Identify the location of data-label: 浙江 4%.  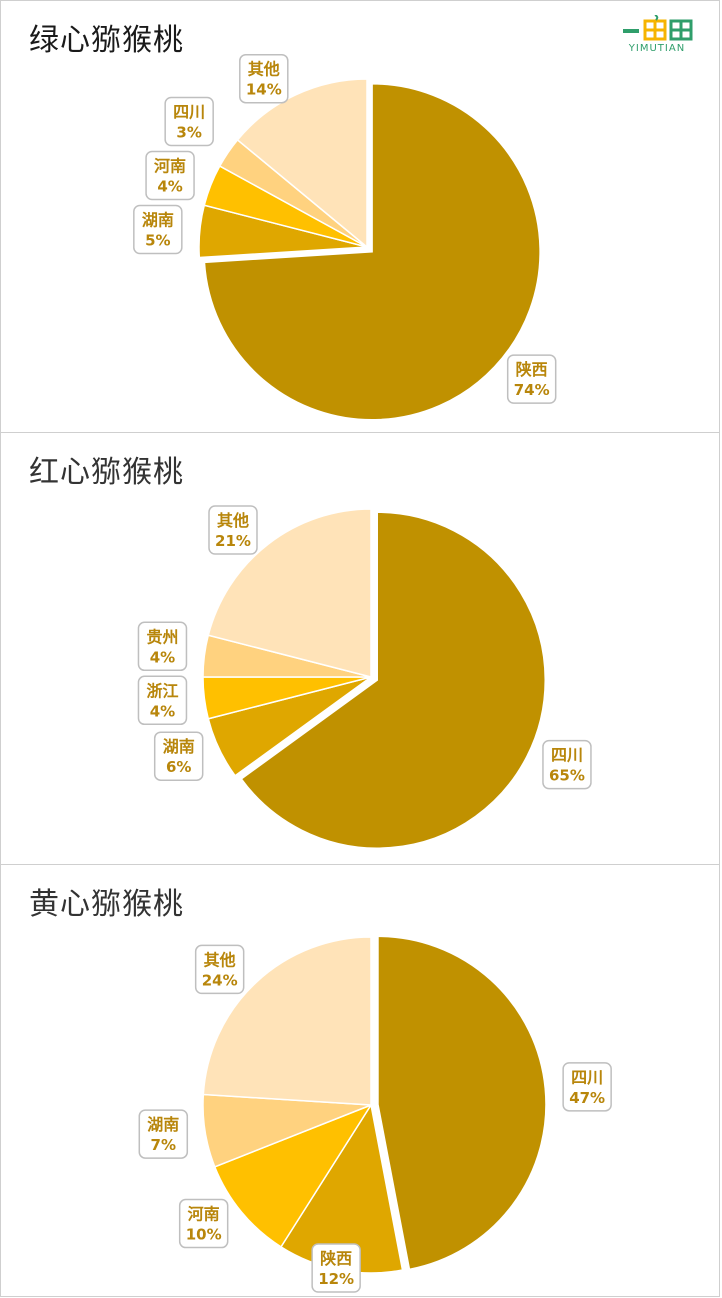
(162, 700).